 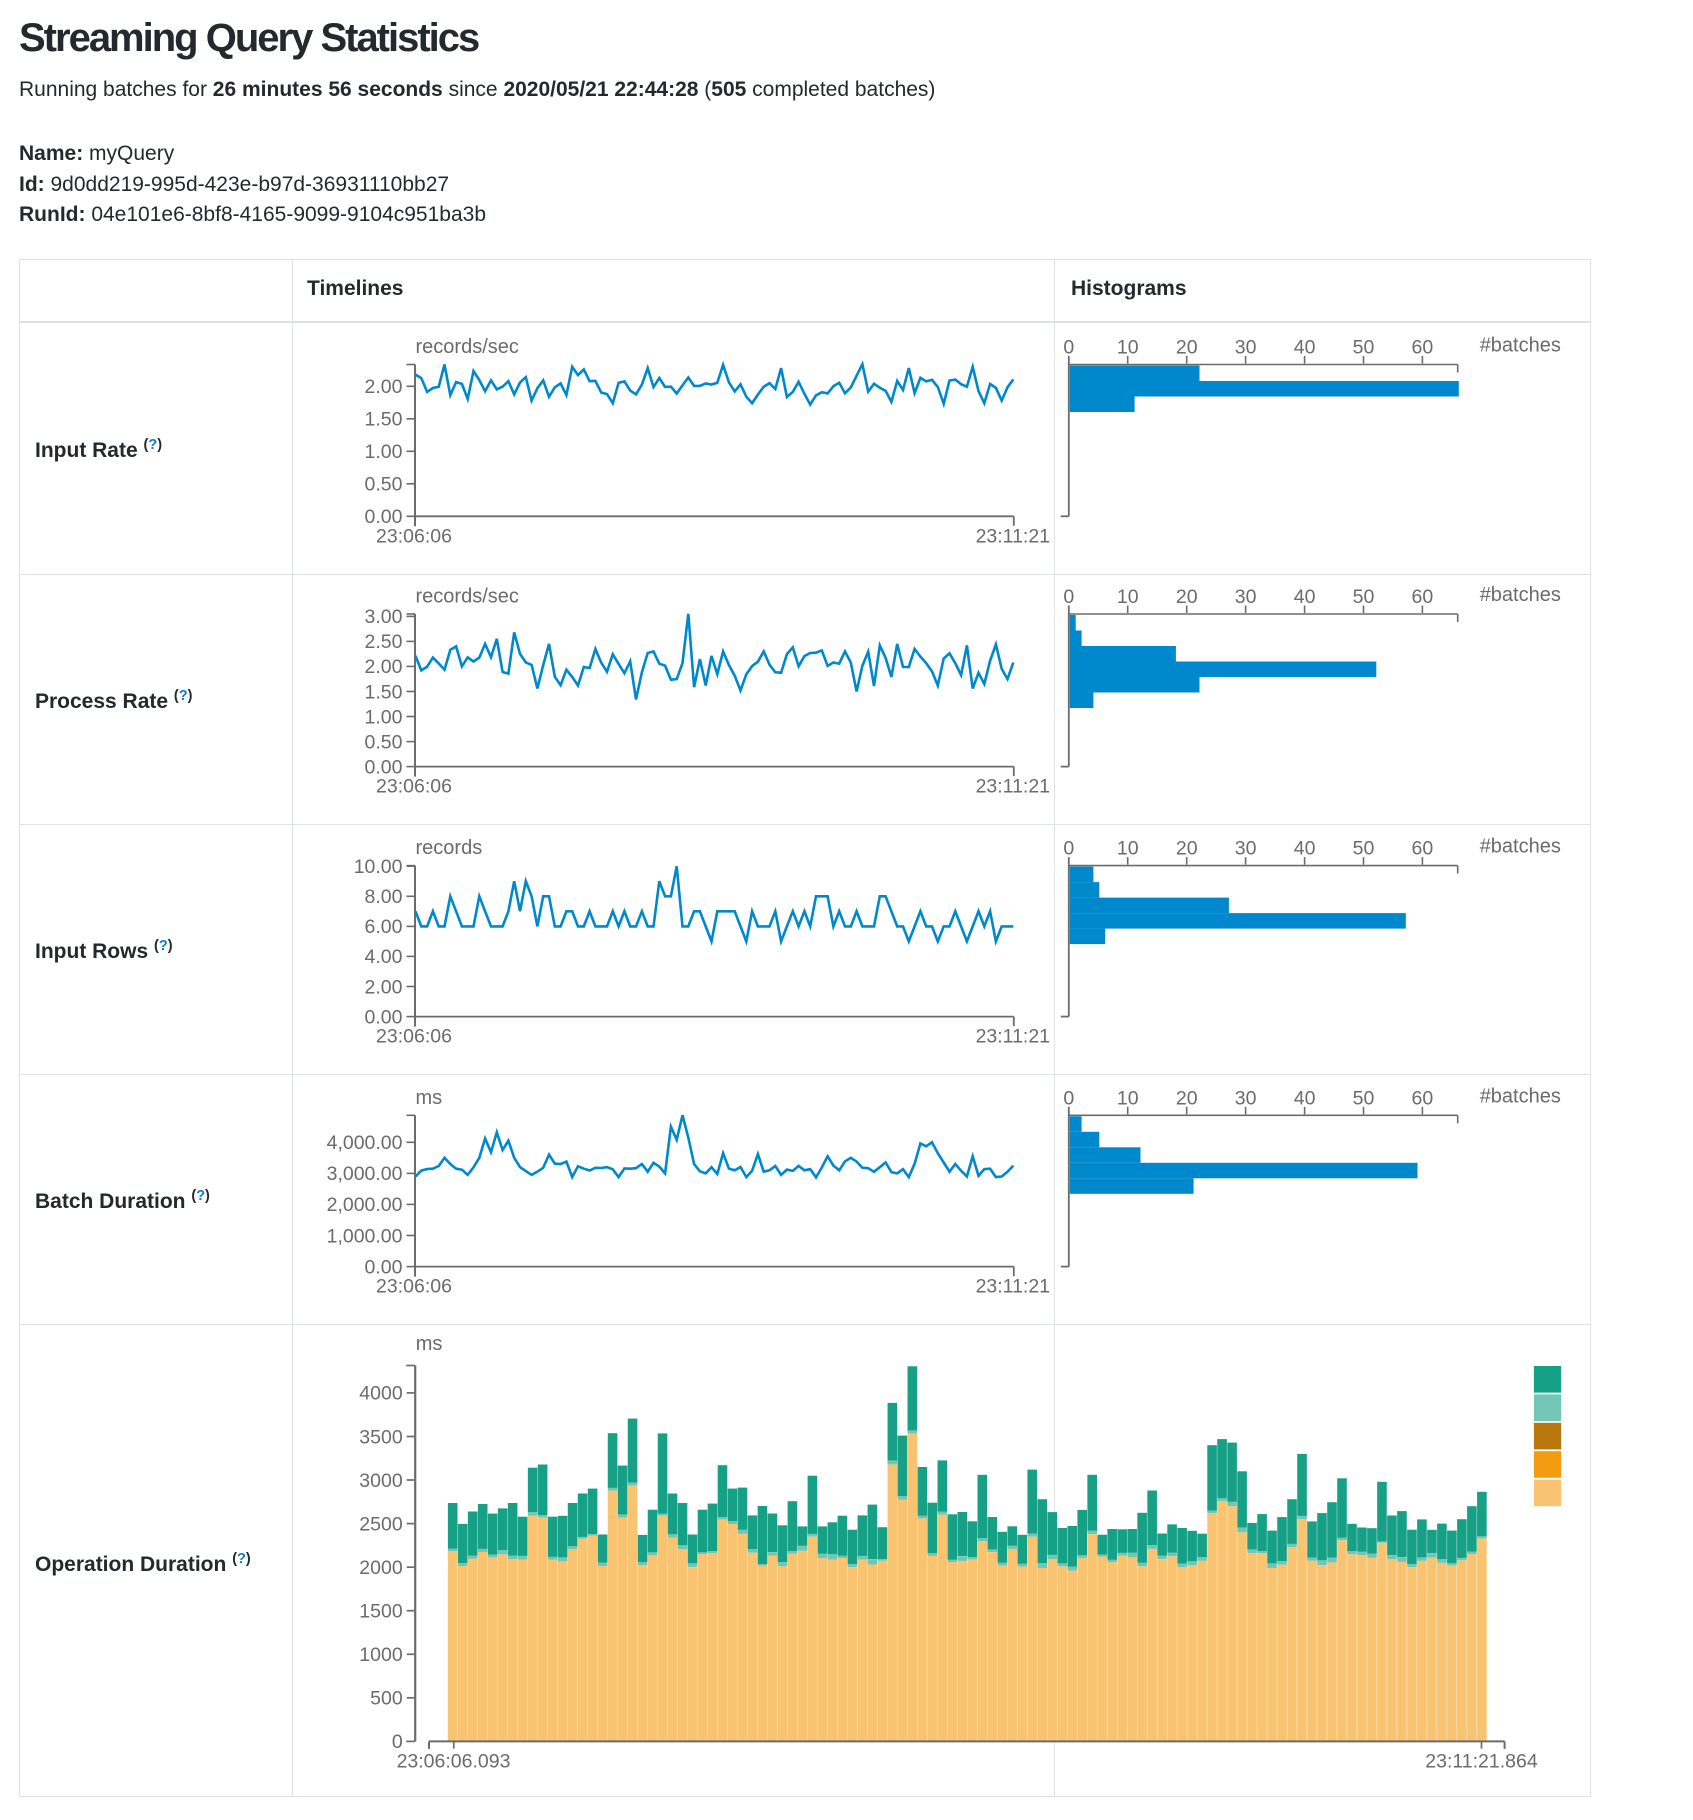 I want to click on svg-text: 4000, so click(x=381, y=1394).